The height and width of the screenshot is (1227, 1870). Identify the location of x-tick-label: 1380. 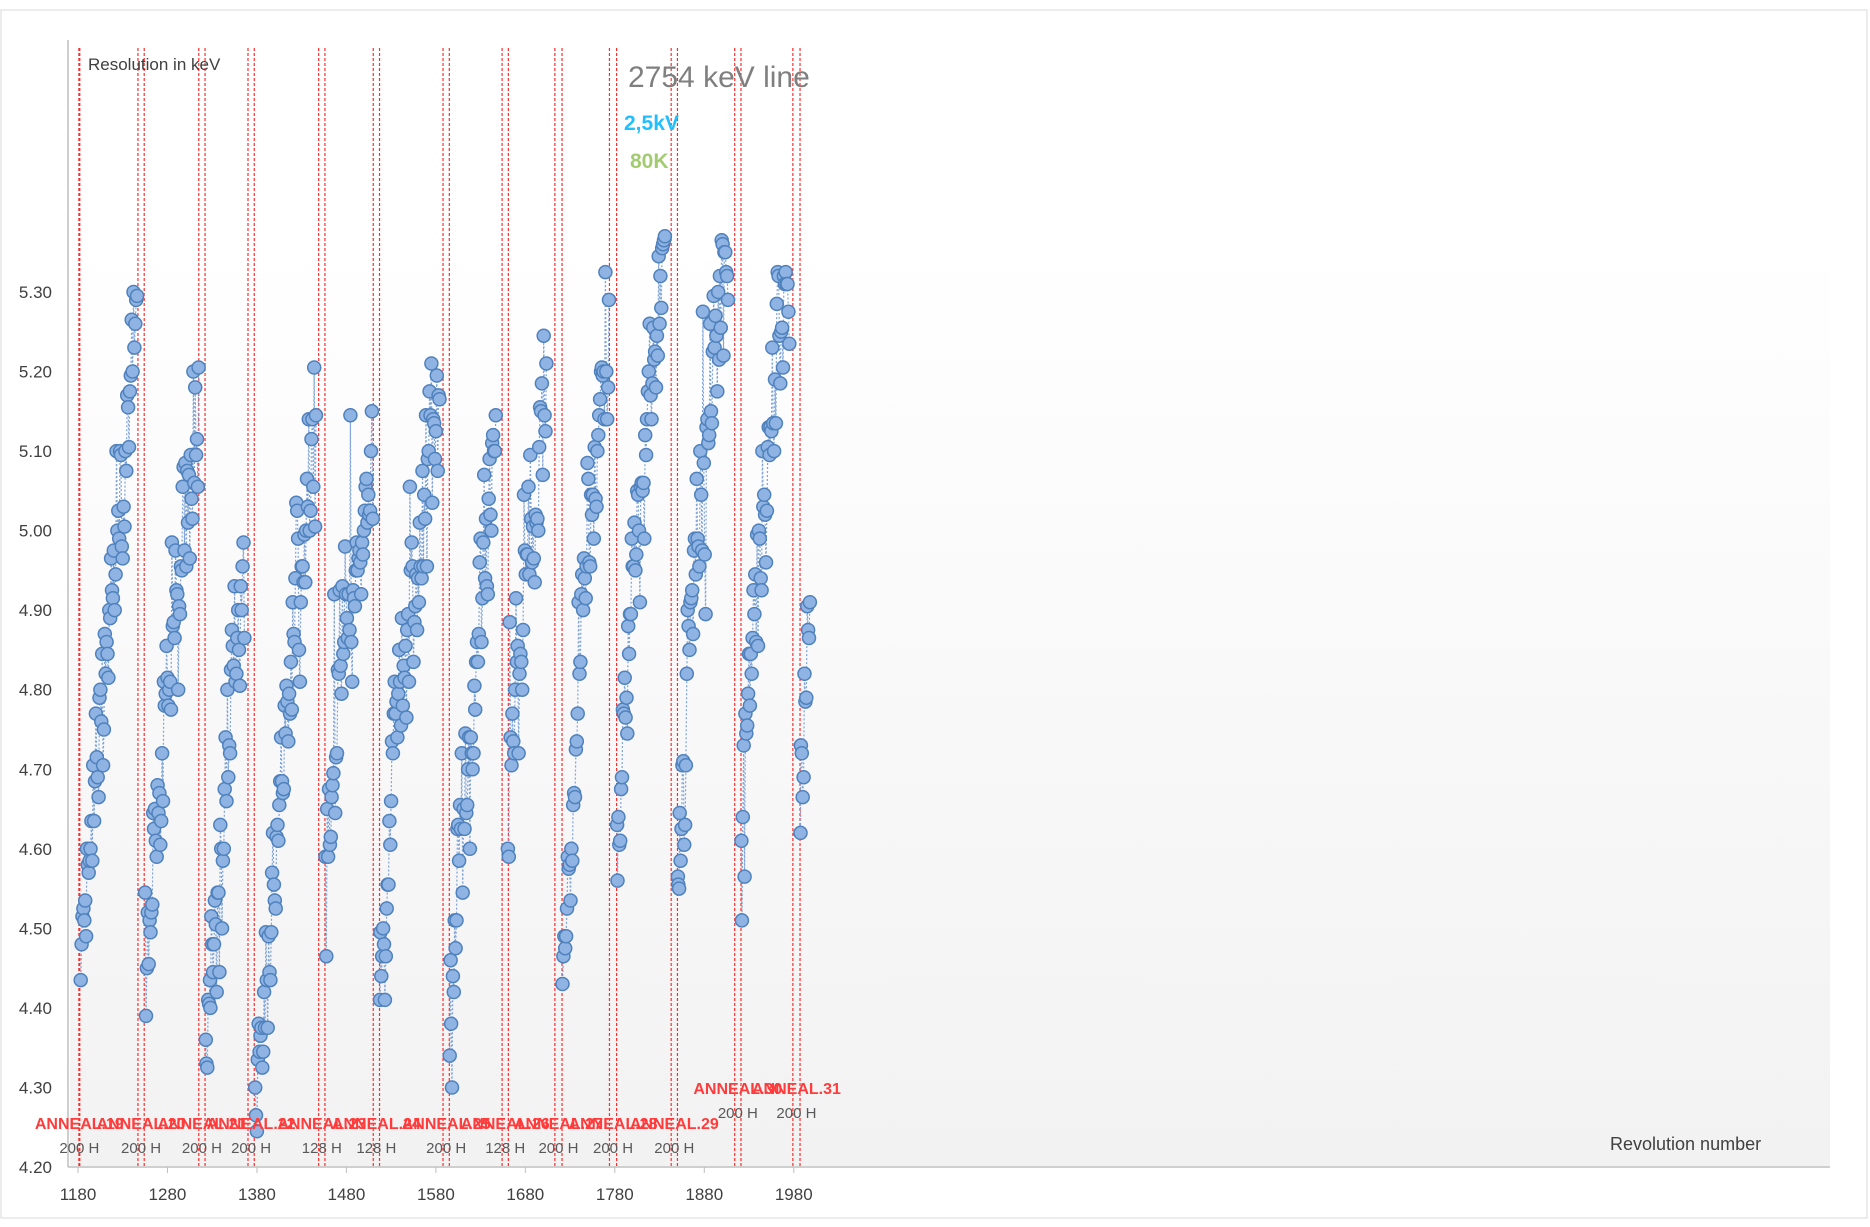
(257, 1194).